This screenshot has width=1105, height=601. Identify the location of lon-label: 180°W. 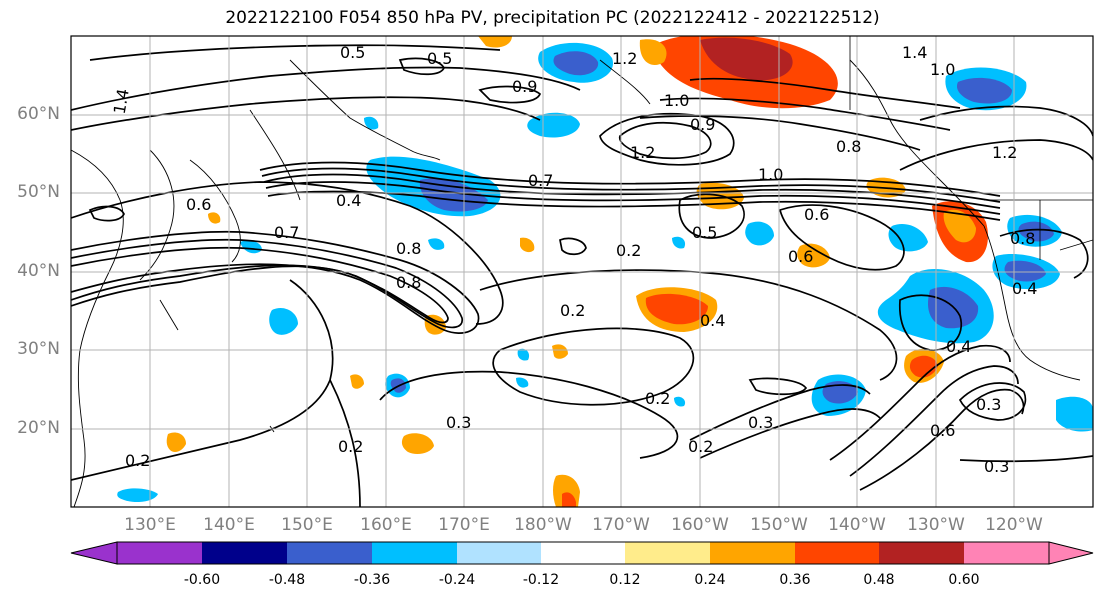
(543, 525).